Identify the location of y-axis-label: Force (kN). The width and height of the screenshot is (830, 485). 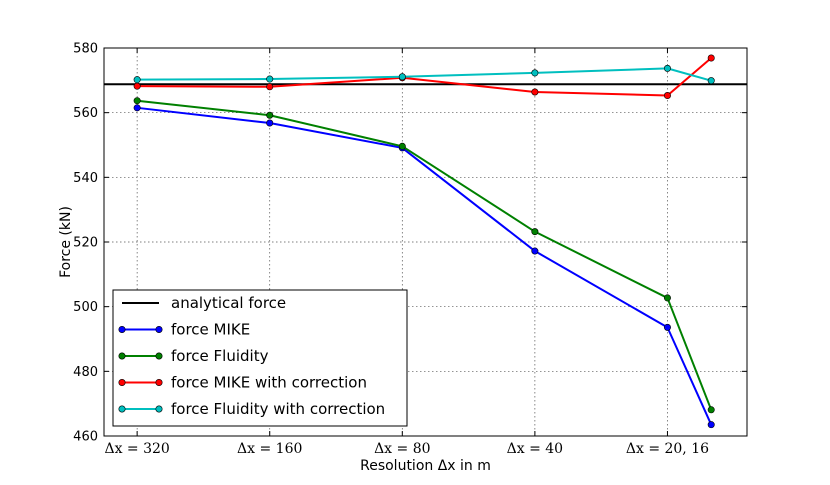
(66, 242).